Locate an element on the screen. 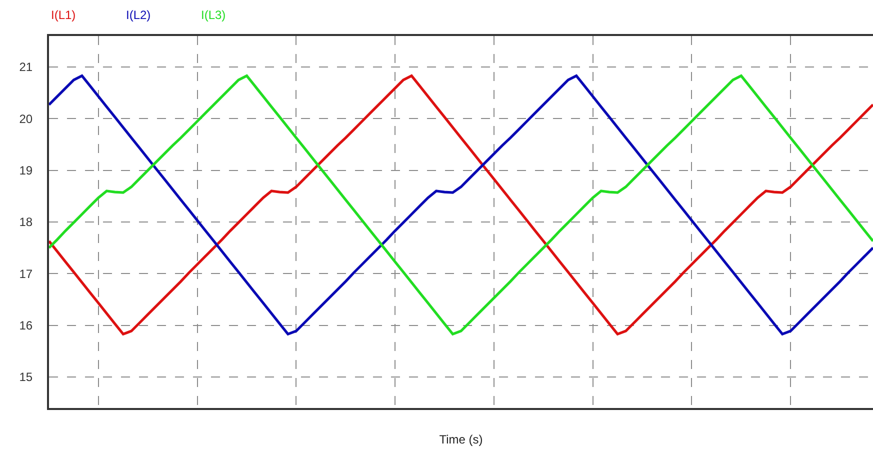 The image size is (873, 459). y-tick-label: 19 is located at coordinates (26, 171).